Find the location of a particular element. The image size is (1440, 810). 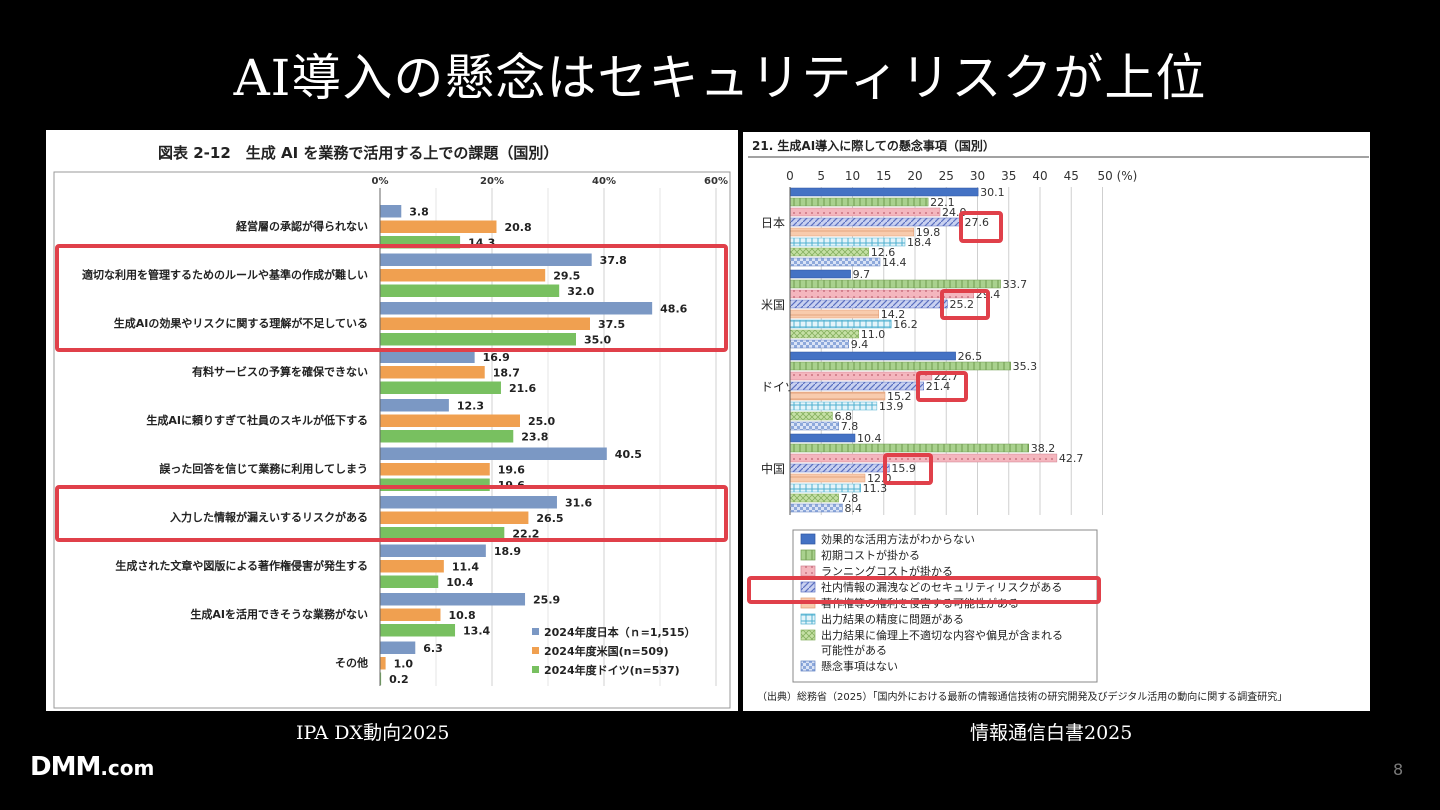

mic-highlight-legend-security is located at coordinates (924, 590).